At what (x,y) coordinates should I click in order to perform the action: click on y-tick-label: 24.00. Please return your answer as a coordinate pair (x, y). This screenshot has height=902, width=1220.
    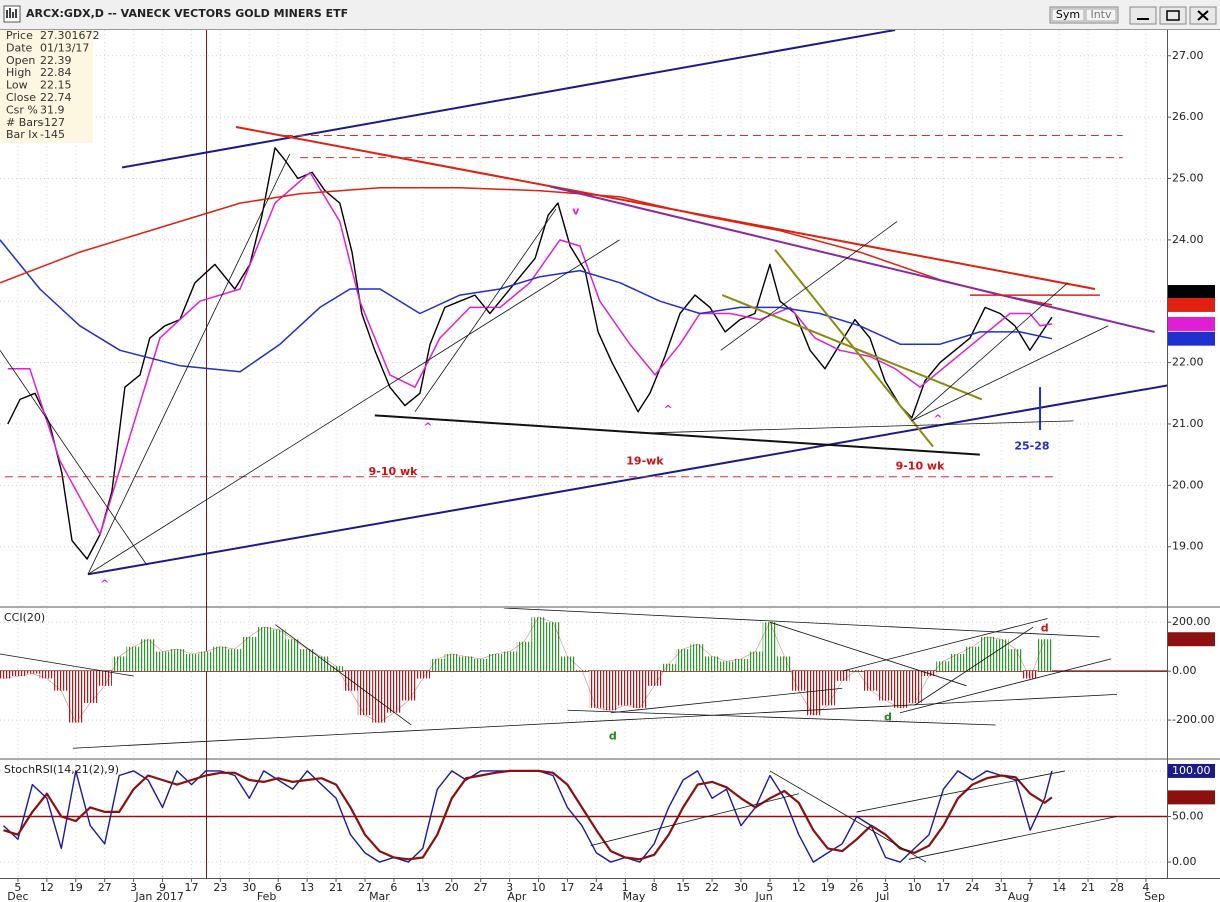
    Looking at the image, I should click on (1188, 239).